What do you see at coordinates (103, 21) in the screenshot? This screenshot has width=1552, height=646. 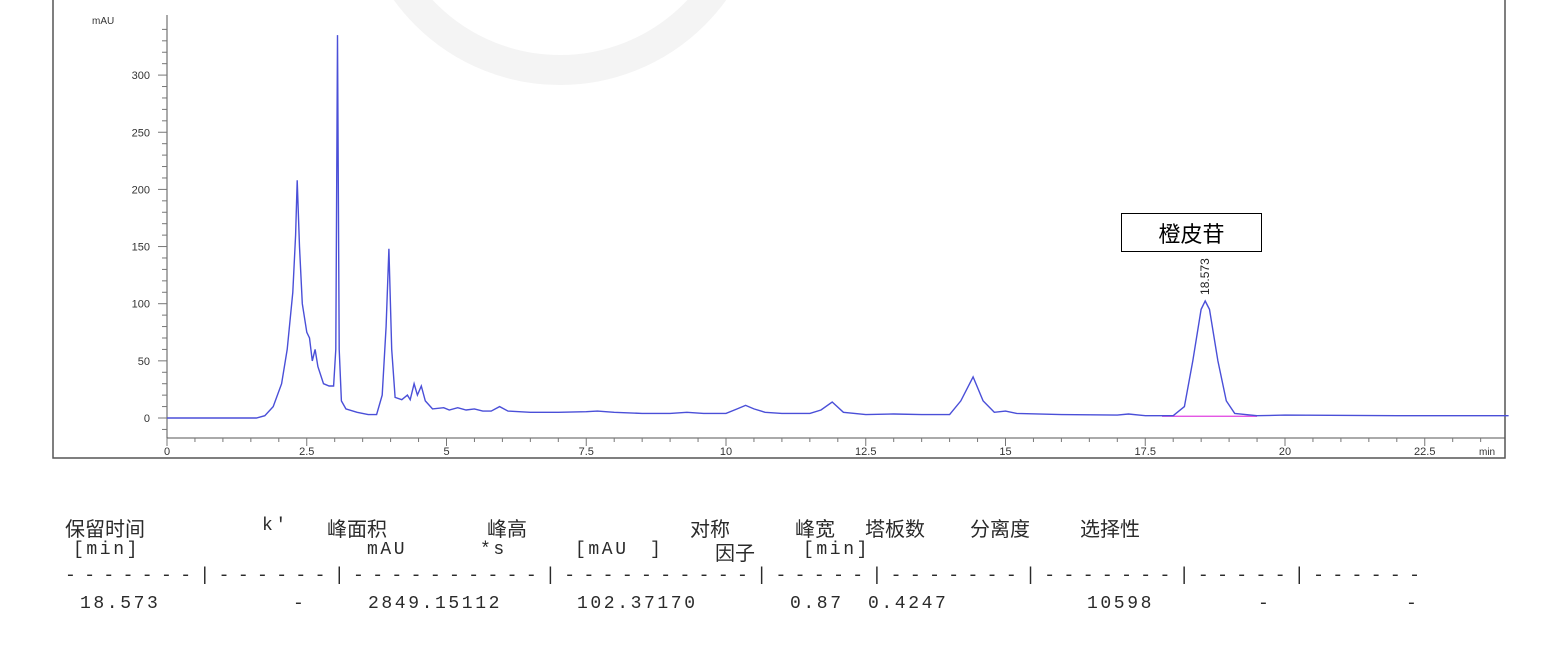 I see `y-axis-label: mAU` at bounding box center [103, 21].